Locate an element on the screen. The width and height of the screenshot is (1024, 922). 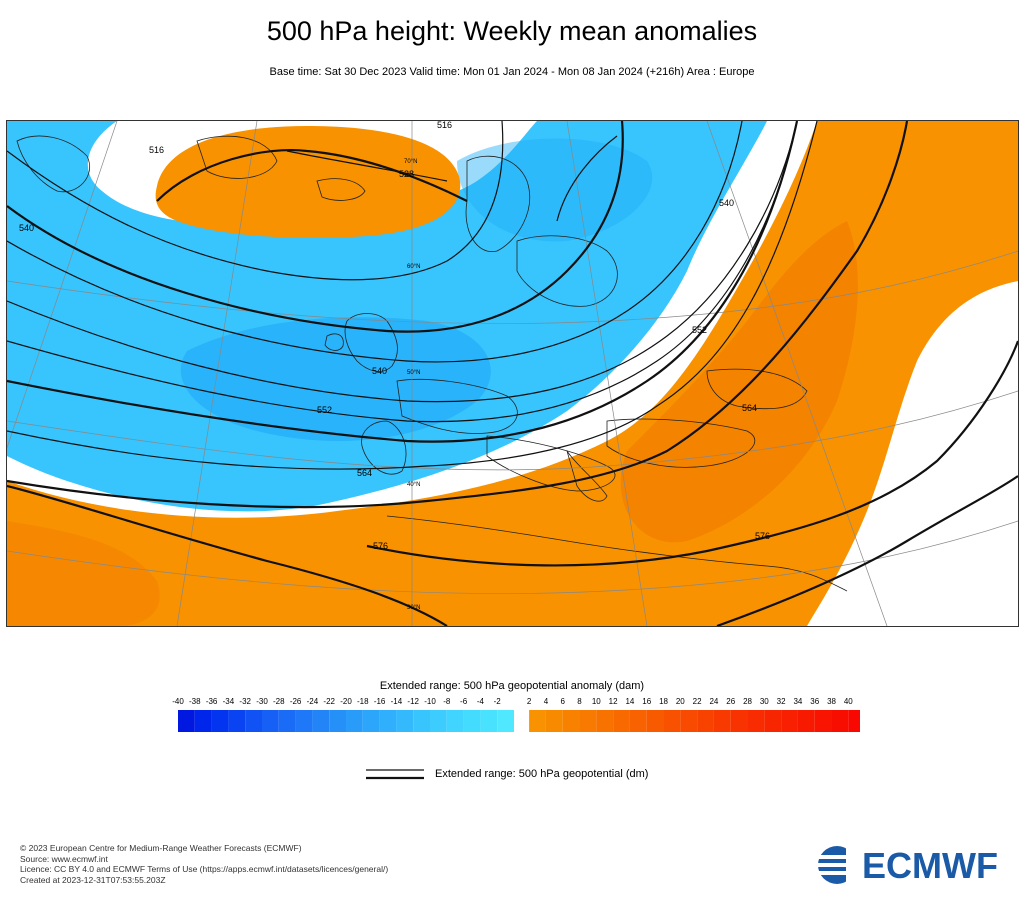
colorbar-tick-label: -8 is located at coordinates (447, 701).